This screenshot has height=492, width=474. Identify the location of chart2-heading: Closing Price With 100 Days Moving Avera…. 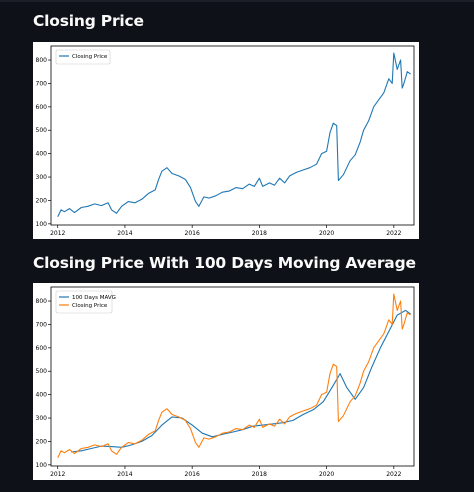
(224, 263).